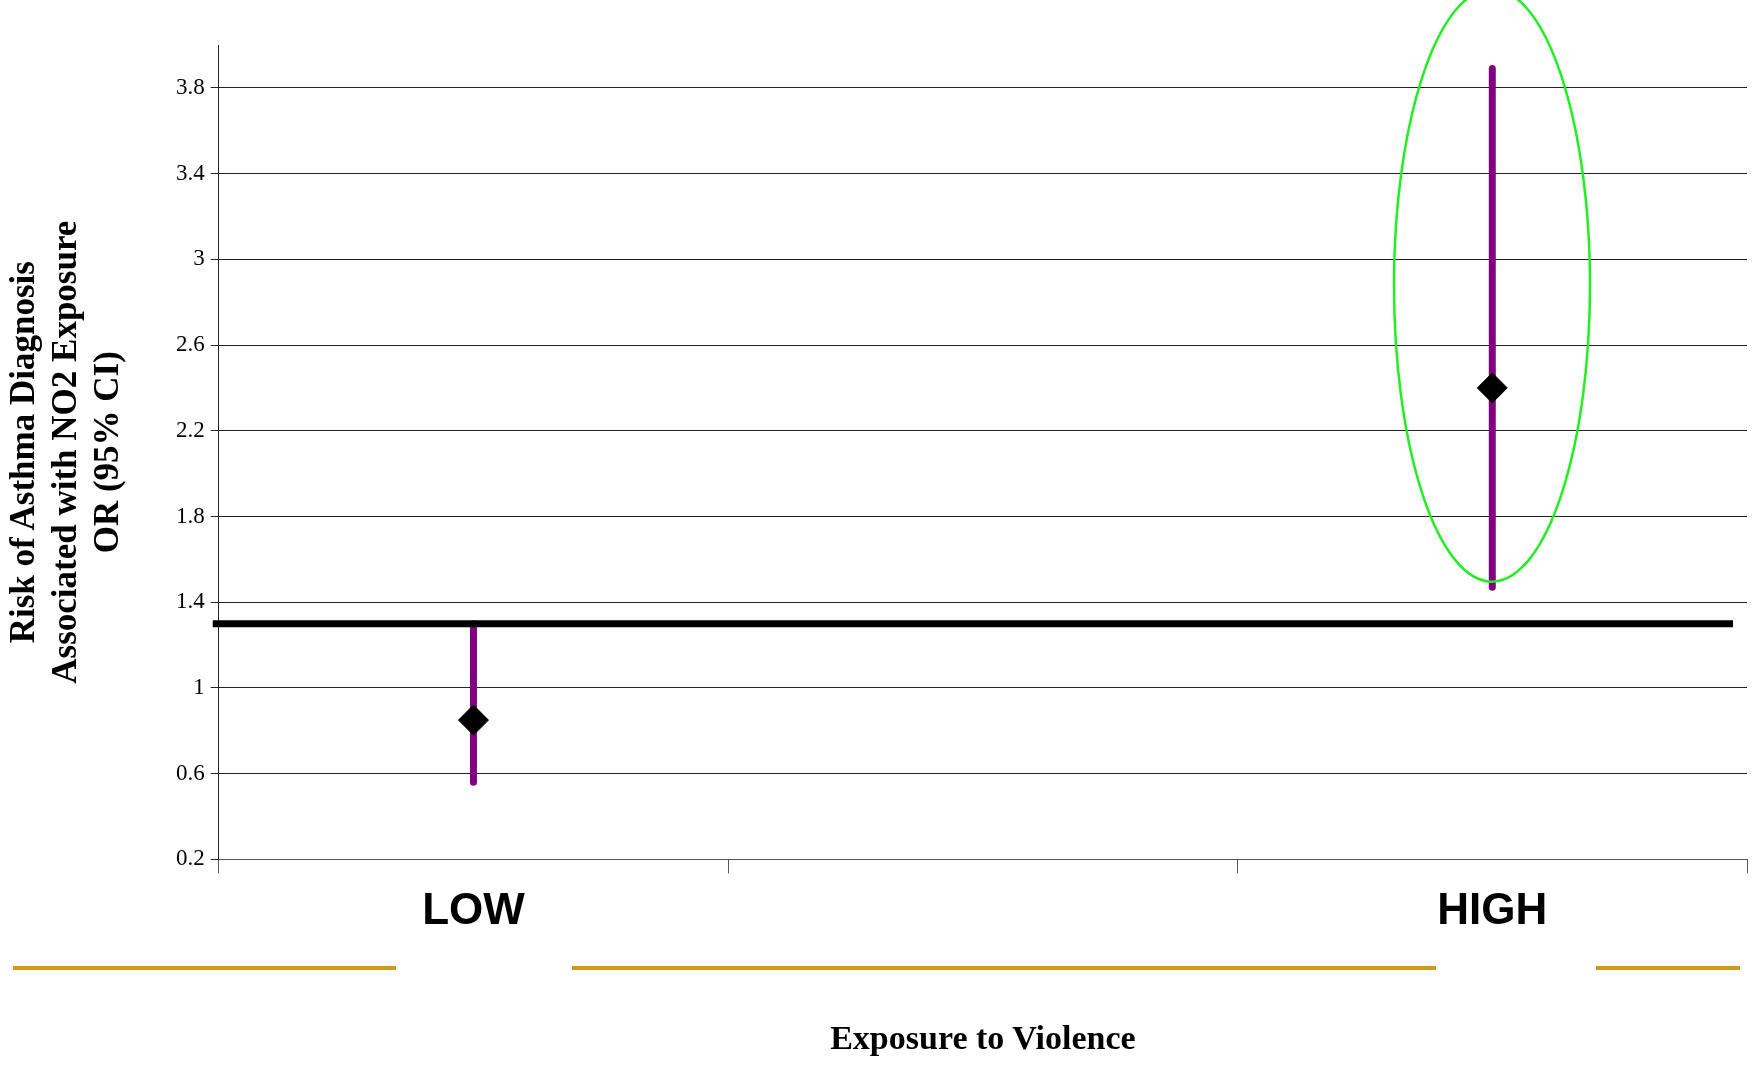 The height and width of the screenshot is (1065, 1763). I want to click on y-tick-label: 2.2, so click(190, 429).